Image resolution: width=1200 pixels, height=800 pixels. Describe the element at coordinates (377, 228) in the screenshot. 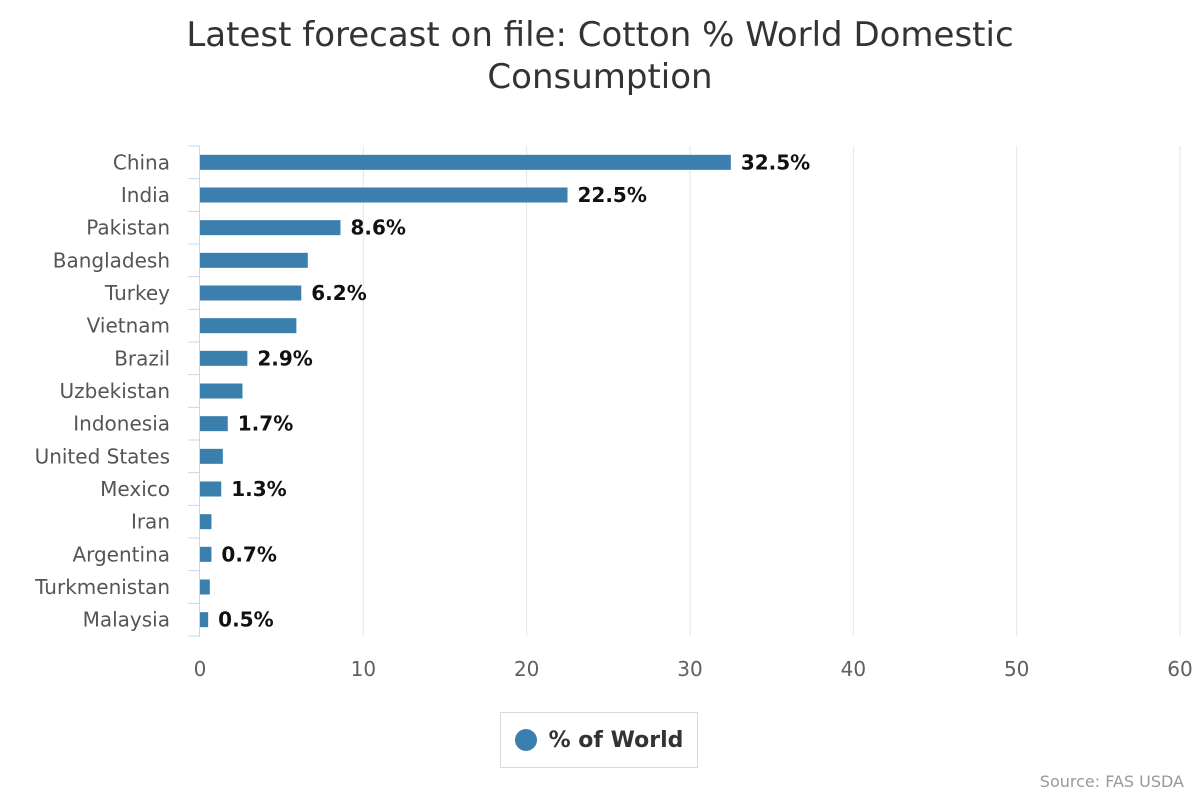

I see `data-label-pakistan: 8.6%` at that location.